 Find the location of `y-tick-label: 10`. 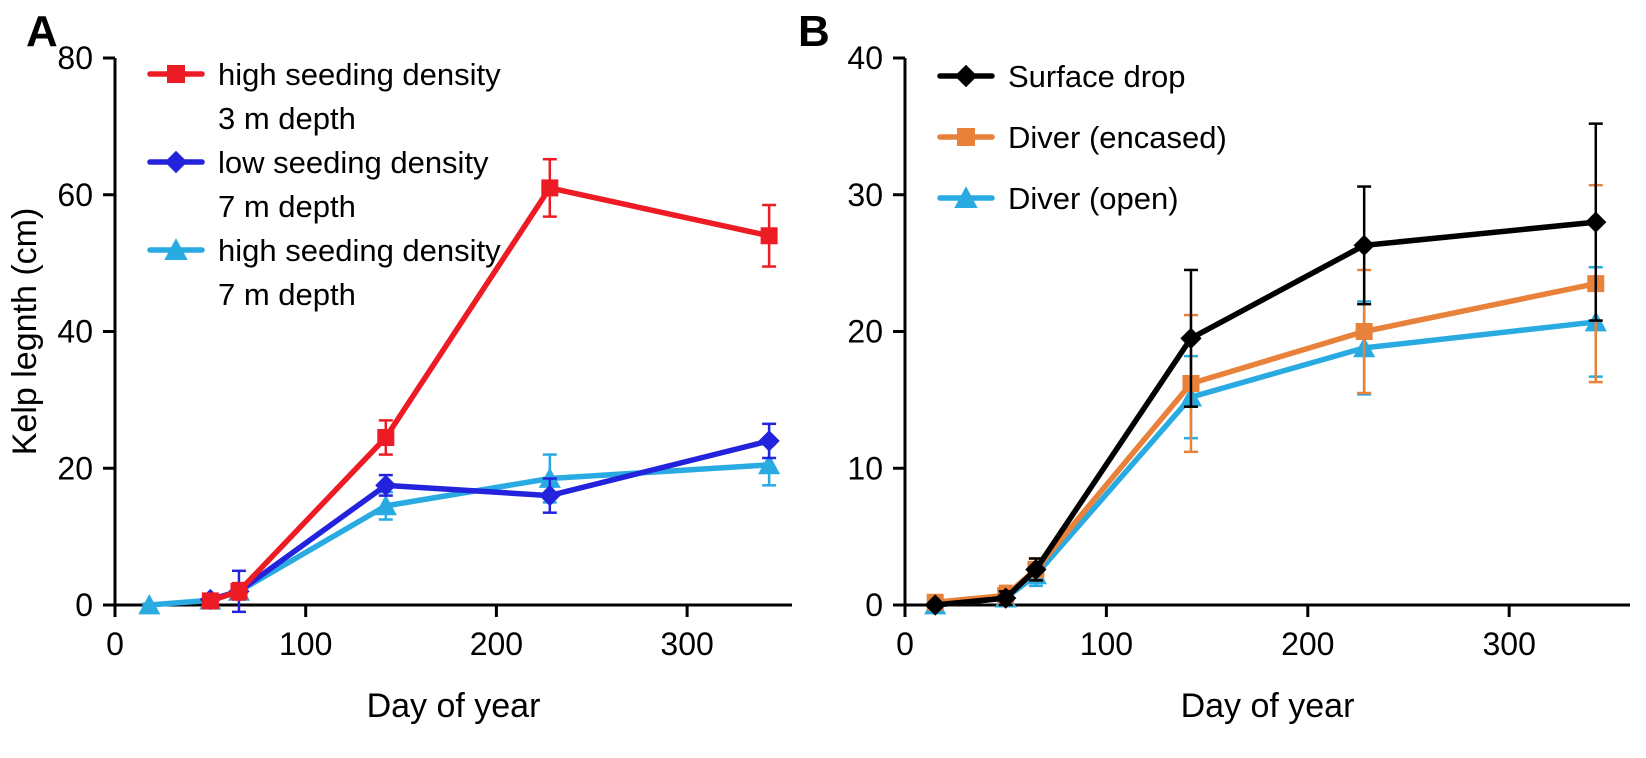

y-tick-label: 10 is located at coordinates (865, 468).